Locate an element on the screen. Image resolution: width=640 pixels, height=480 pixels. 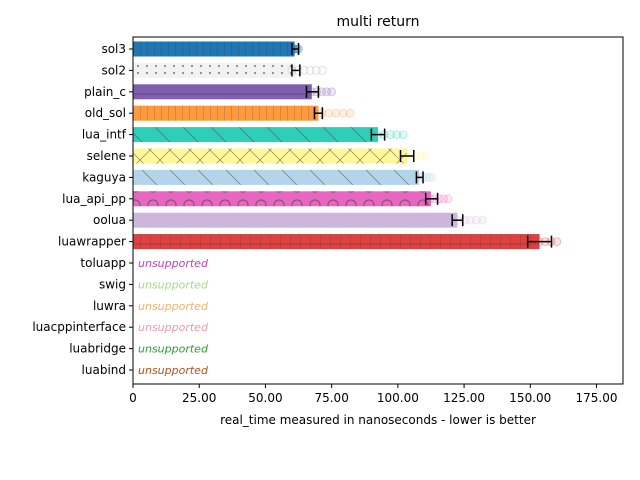
error-bar-kaguya is located at coordinates (419, 177).